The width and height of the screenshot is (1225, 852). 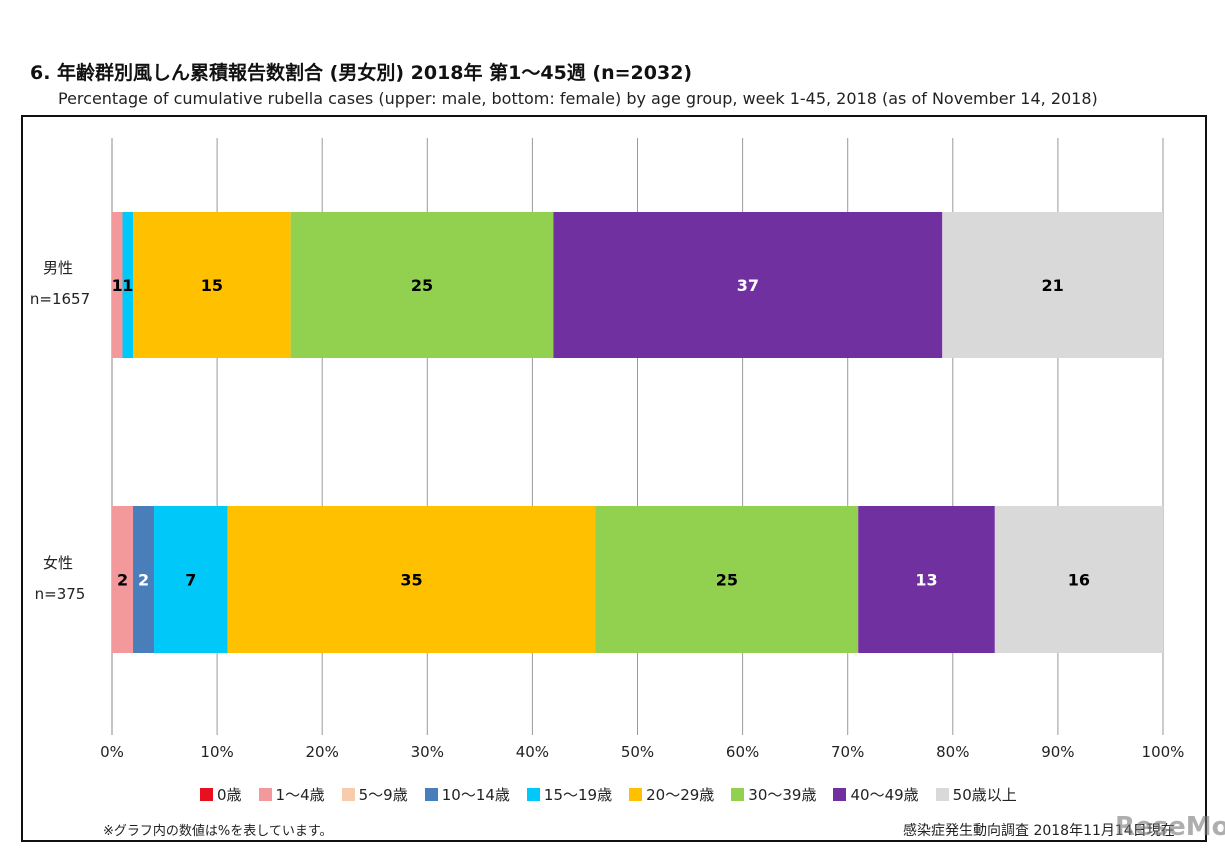 What do you see at coordinates (1170, 827) in the screenshot?
I see `watermark-logo: ReseMom` at bounding box center [1170, 827].